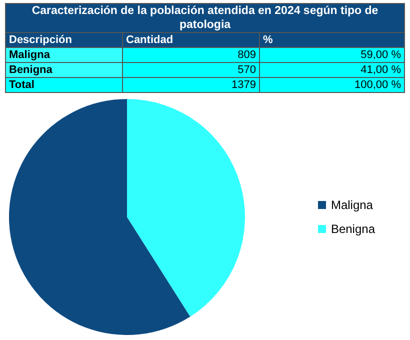 Image resolution: width=410 pixels, height=340 pixels. What do you see at coordinates (332, 70) in the screenshot?
I see `text: 41,00 %` at bounding box center [332, 70].